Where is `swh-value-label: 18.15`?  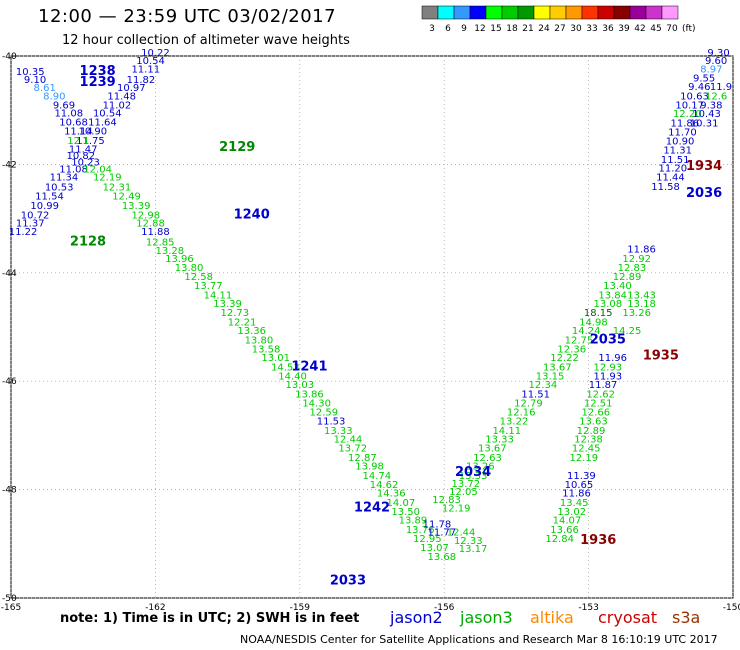 swh-value-label: 18.15 is located at coordinates (598, 313).